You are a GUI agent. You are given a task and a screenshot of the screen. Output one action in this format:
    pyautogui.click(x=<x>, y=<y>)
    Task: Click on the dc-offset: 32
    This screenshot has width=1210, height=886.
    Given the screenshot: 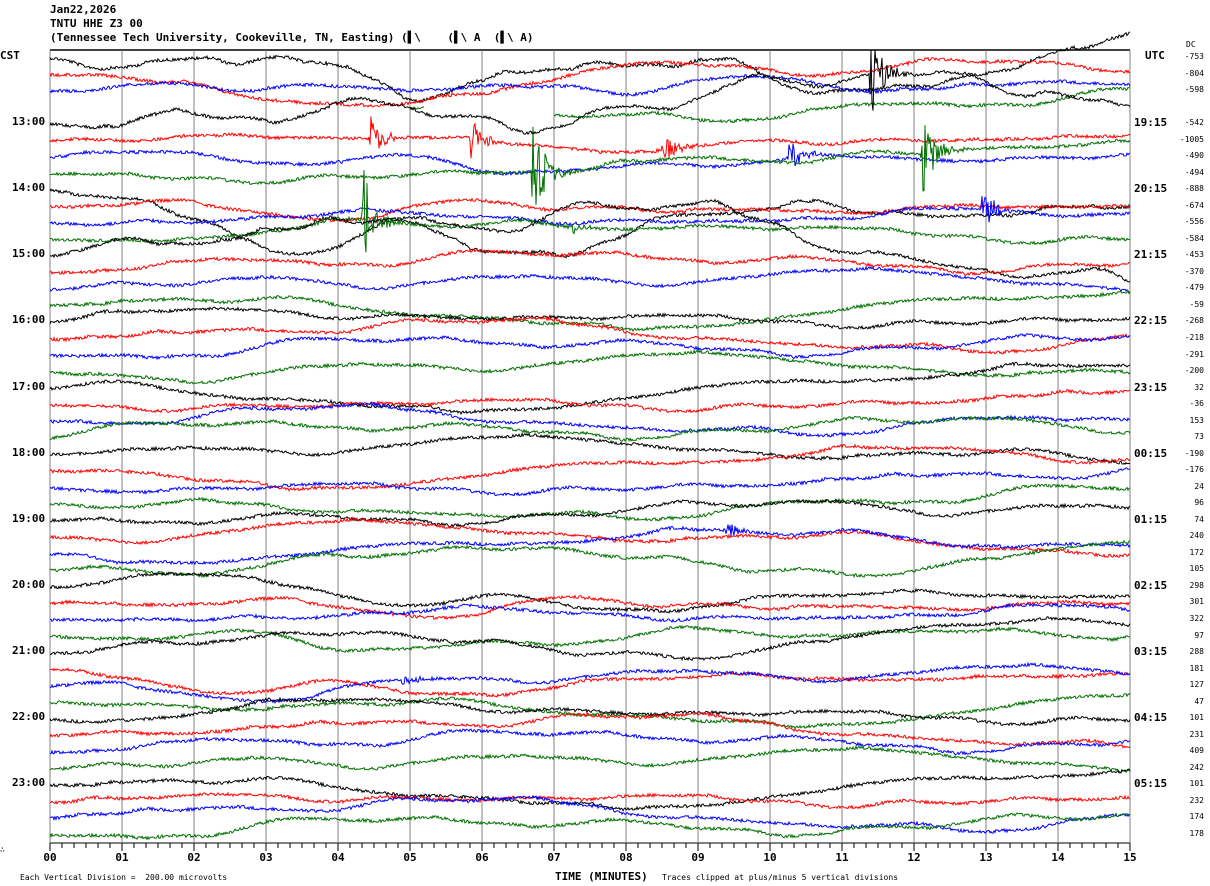 What is the action you would take?
    pyautogui.click(x=1199, y=387)
    